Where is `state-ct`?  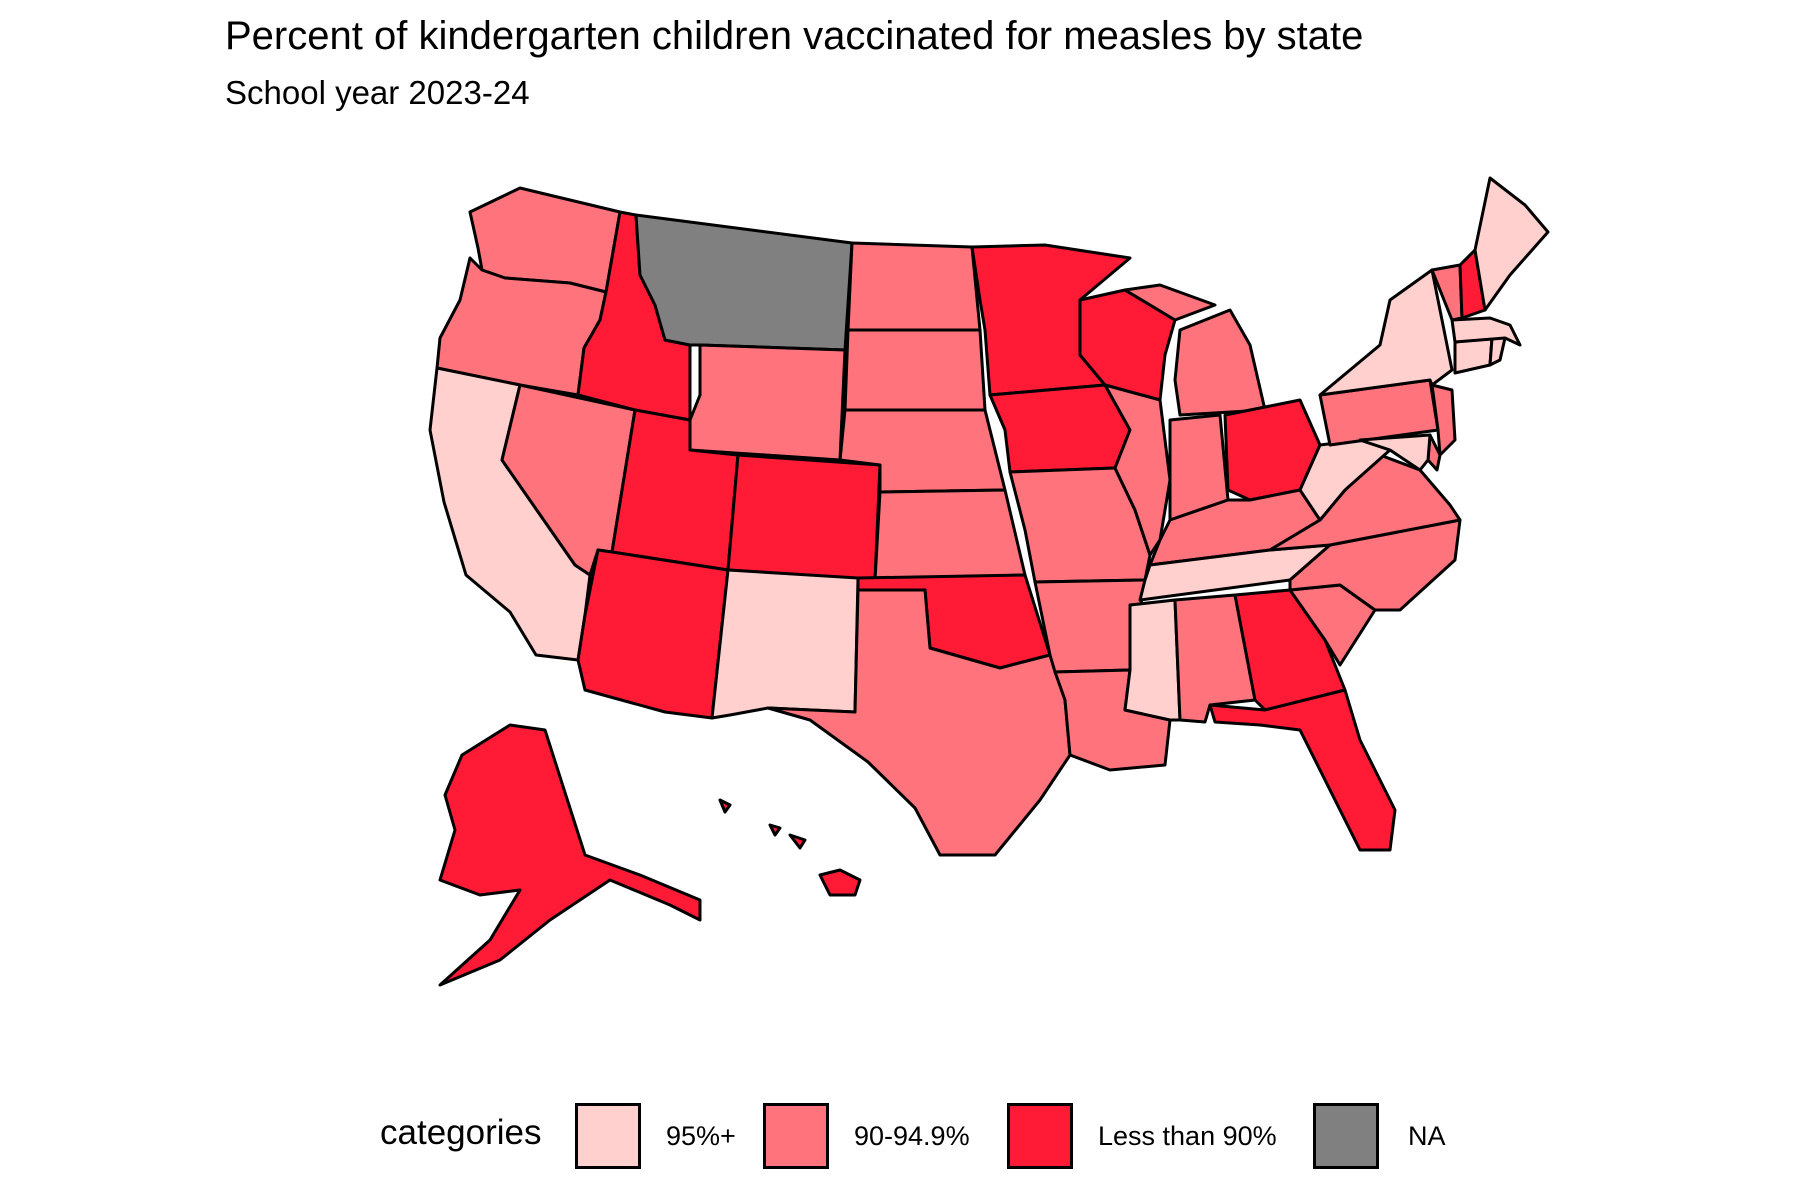
state-ct is located at coordinates (1473, 355).